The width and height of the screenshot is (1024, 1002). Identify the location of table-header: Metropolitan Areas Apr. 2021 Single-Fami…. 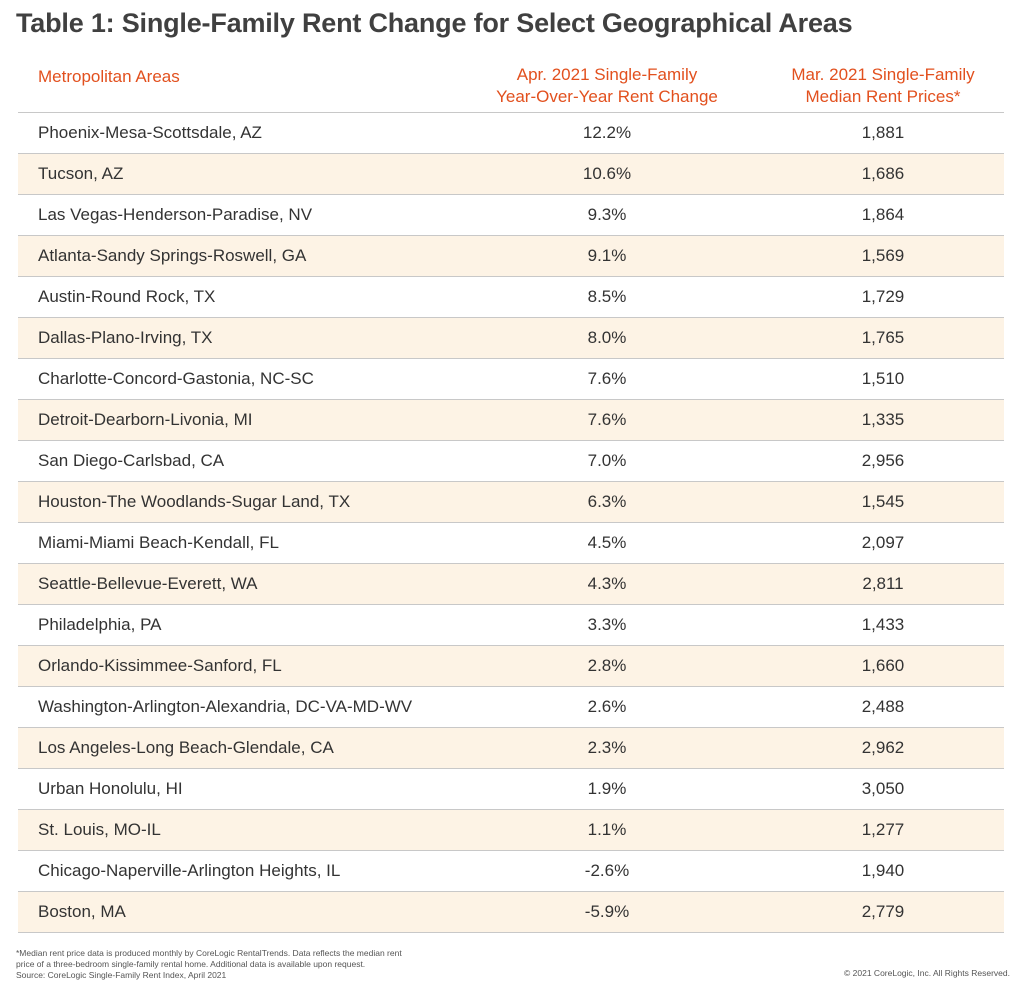
(511, 86).